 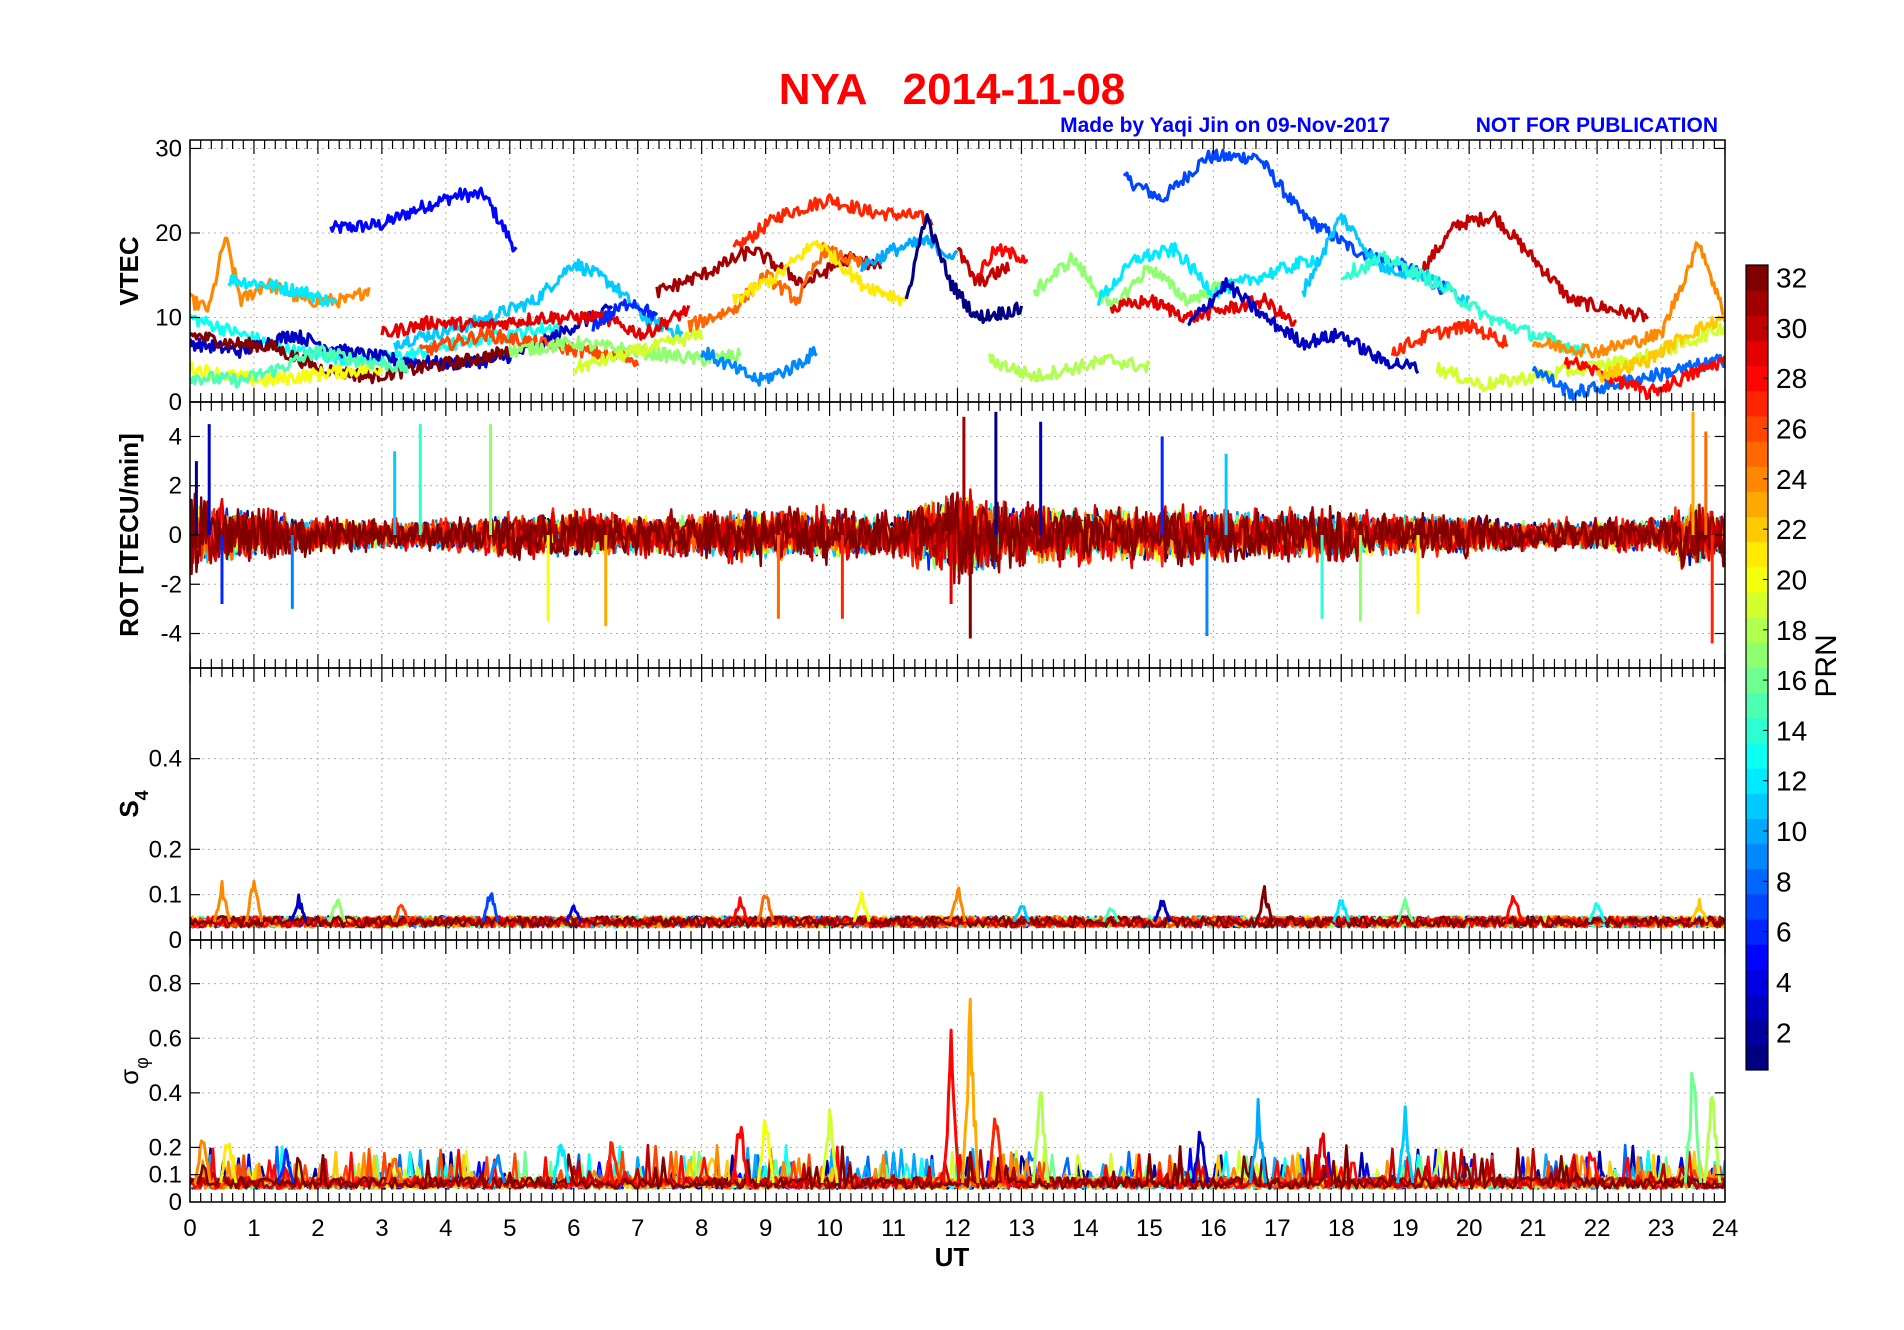 What do you see at coordinates (957, 1228) in the screenshot?
I see `x-tick-label: 12` at bounding box center [957, 1228].